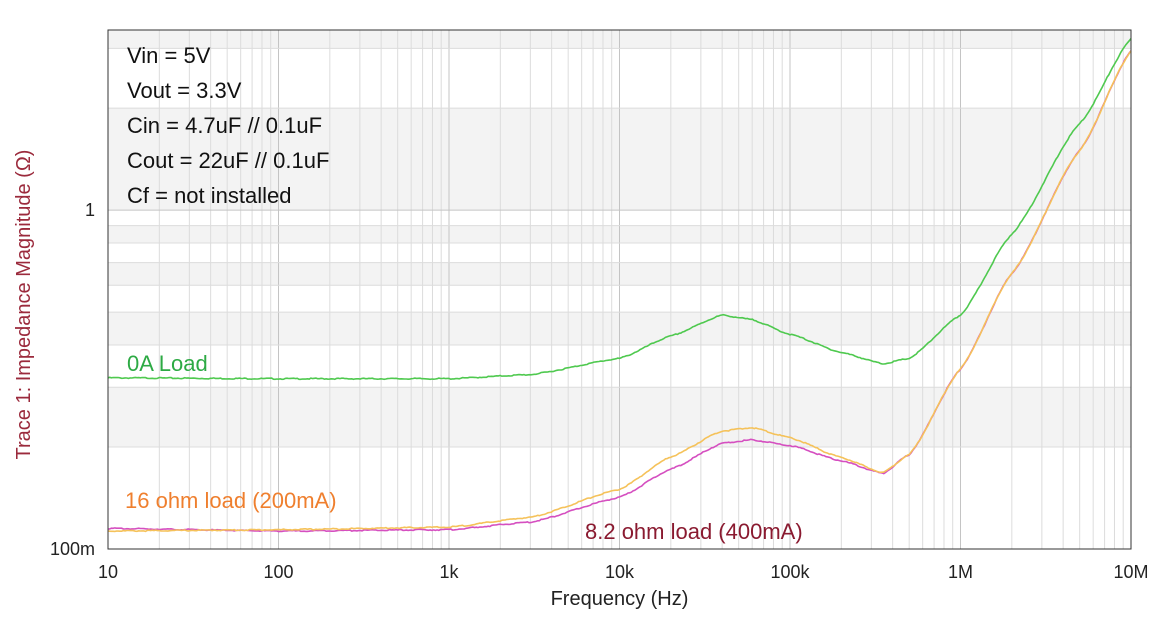 The height and width of the screenshot is (631, 1166). I want to click on series-label: 16 ohm load (200mA), so click(231, 500).